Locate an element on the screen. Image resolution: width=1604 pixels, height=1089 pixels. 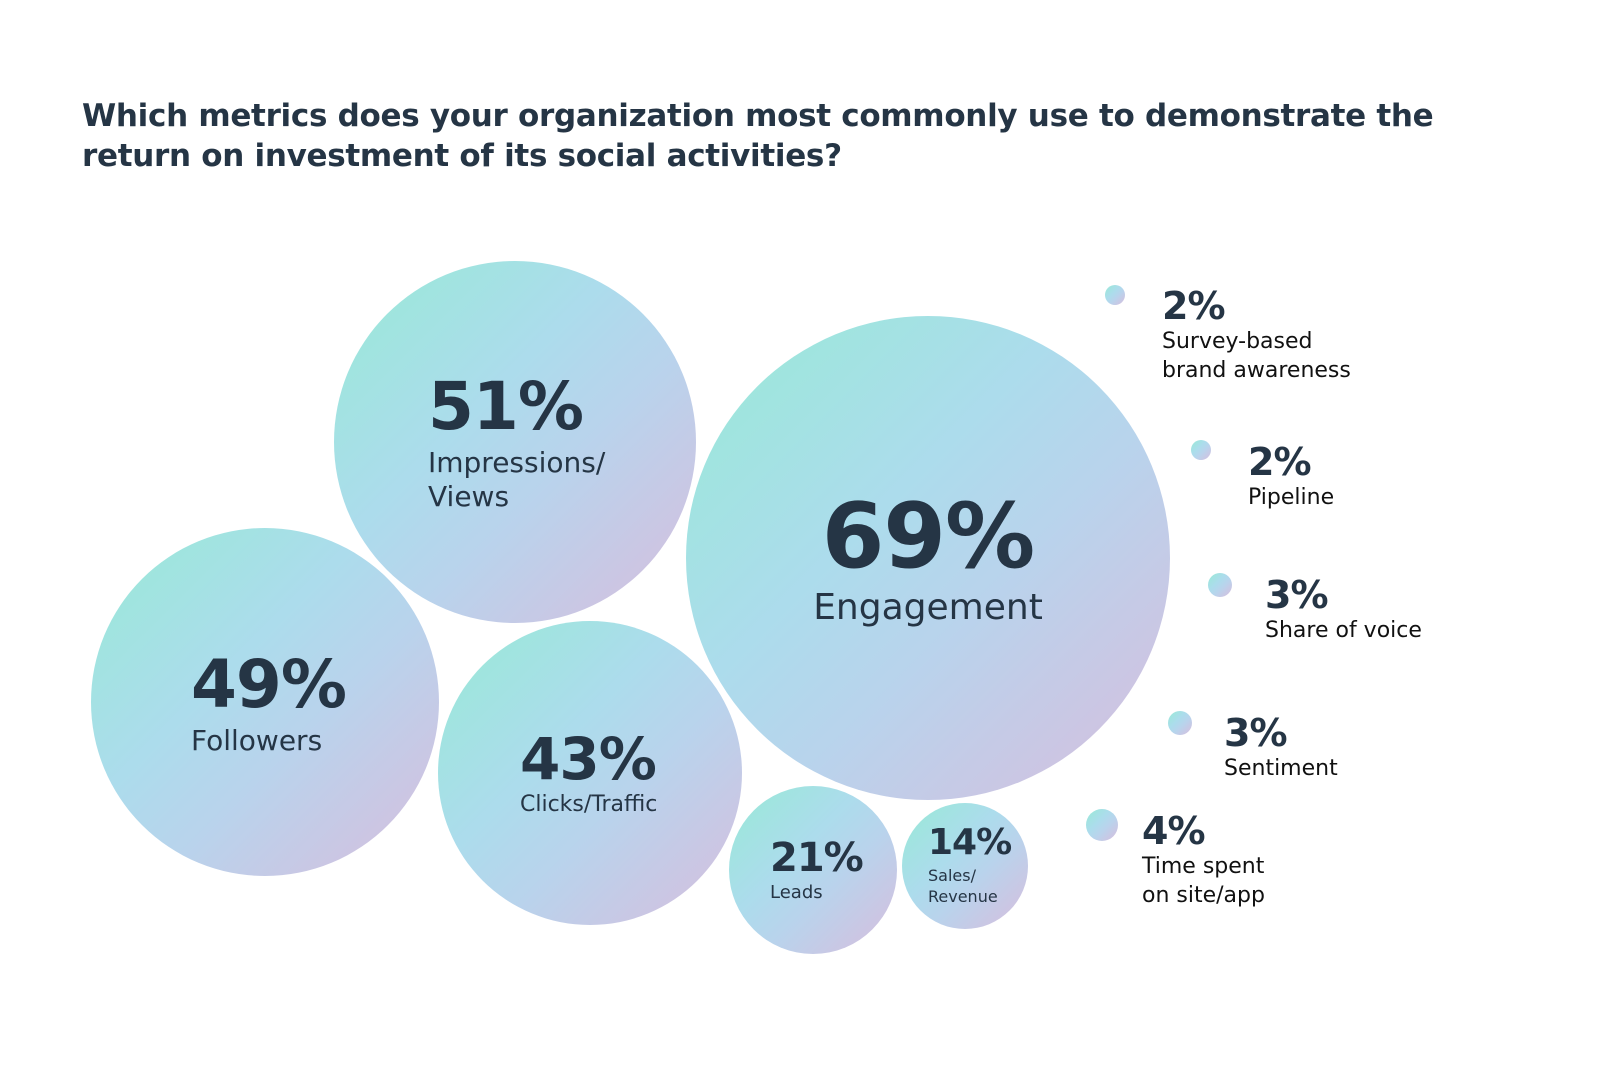
category-label: Time spent is located at coordinates (1203, 866).